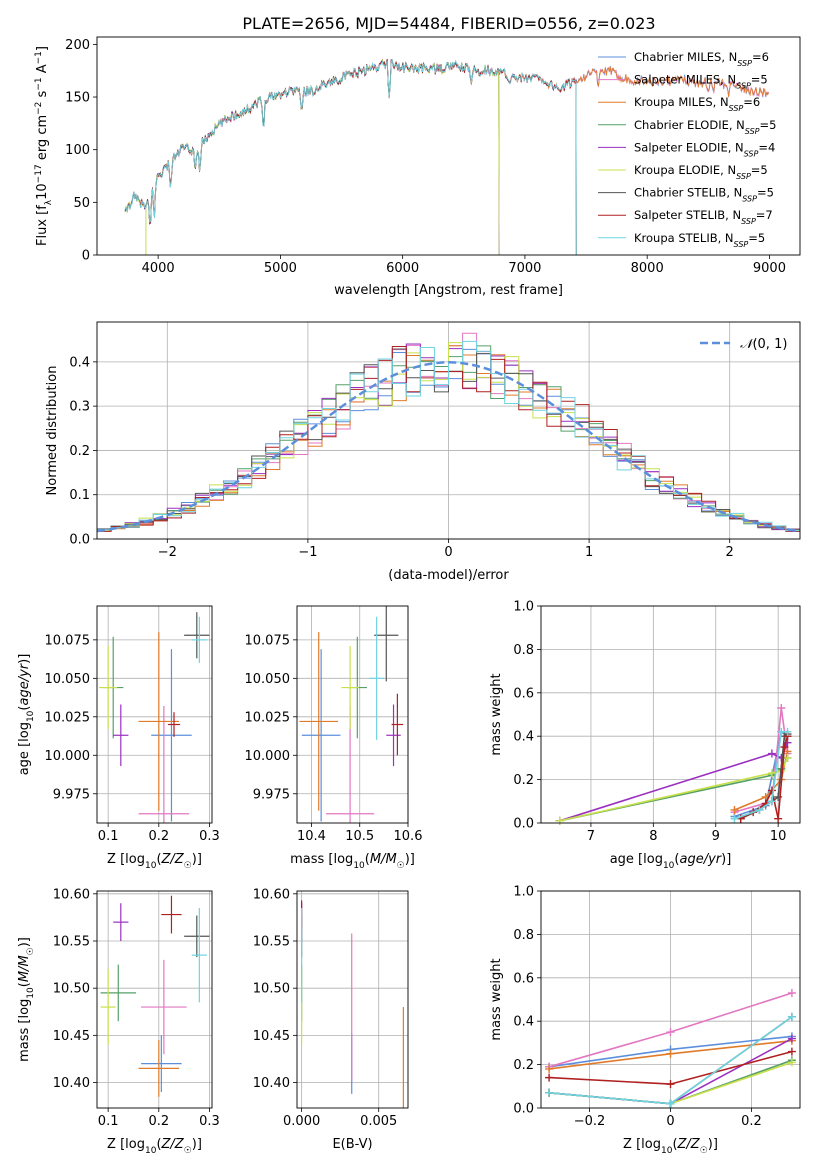  I want to click on y-tick-label: 200, so click(77, 45).